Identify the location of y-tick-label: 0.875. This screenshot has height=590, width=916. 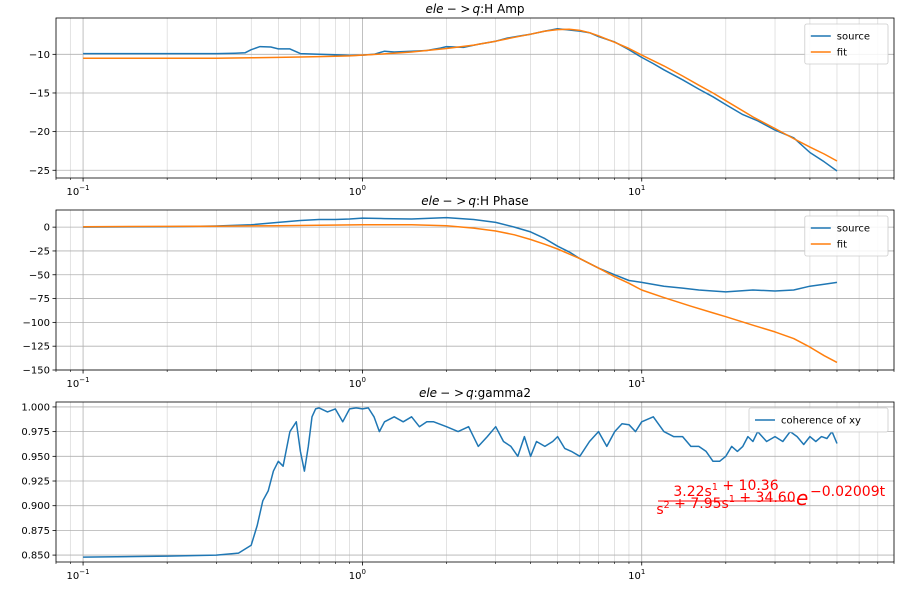
(35, 531).